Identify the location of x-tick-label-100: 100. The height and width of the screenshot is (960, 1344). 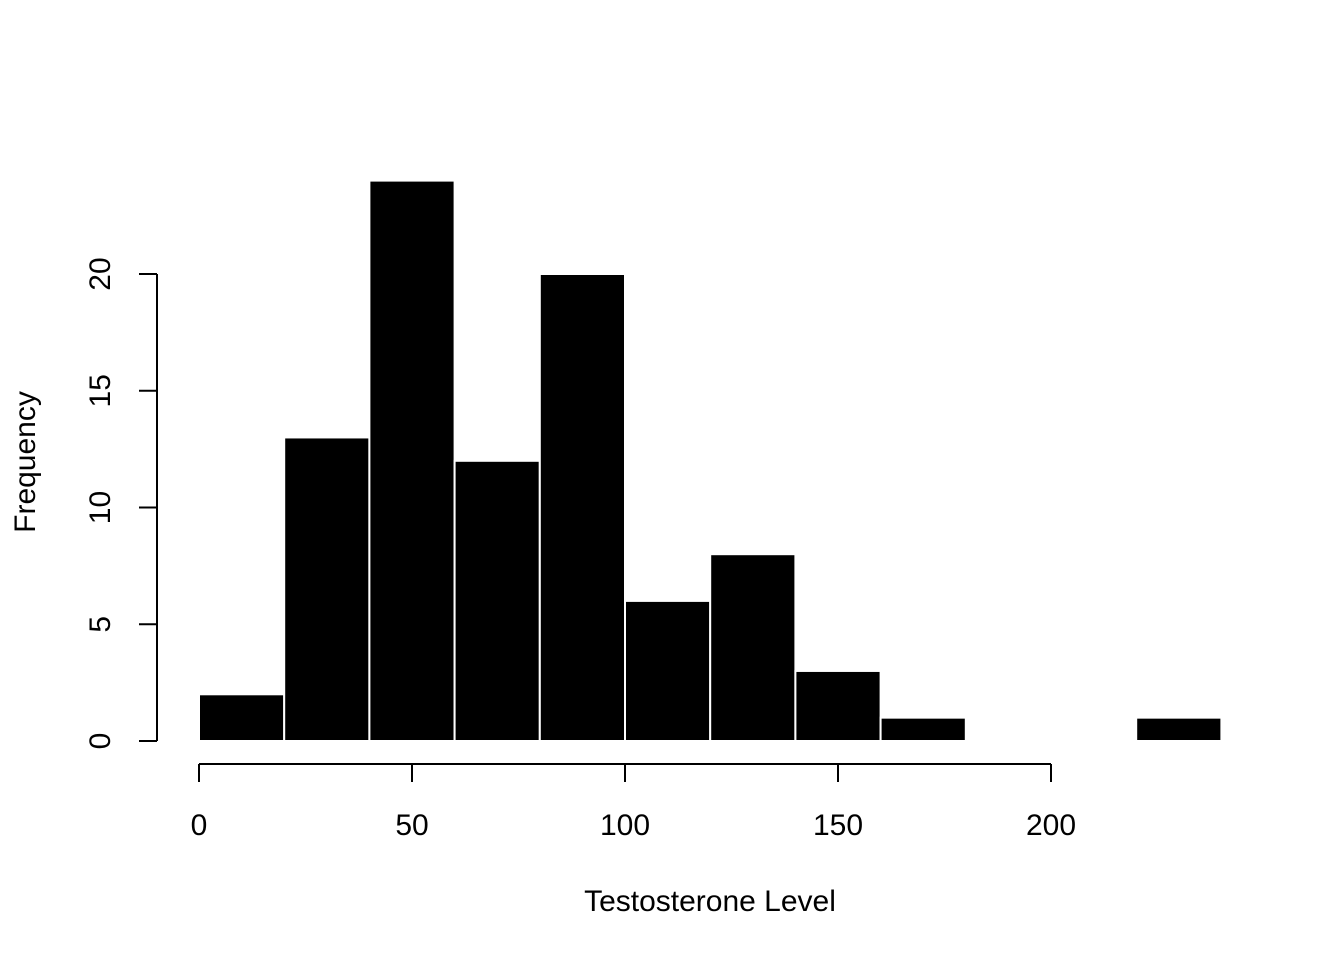
(625, 825).